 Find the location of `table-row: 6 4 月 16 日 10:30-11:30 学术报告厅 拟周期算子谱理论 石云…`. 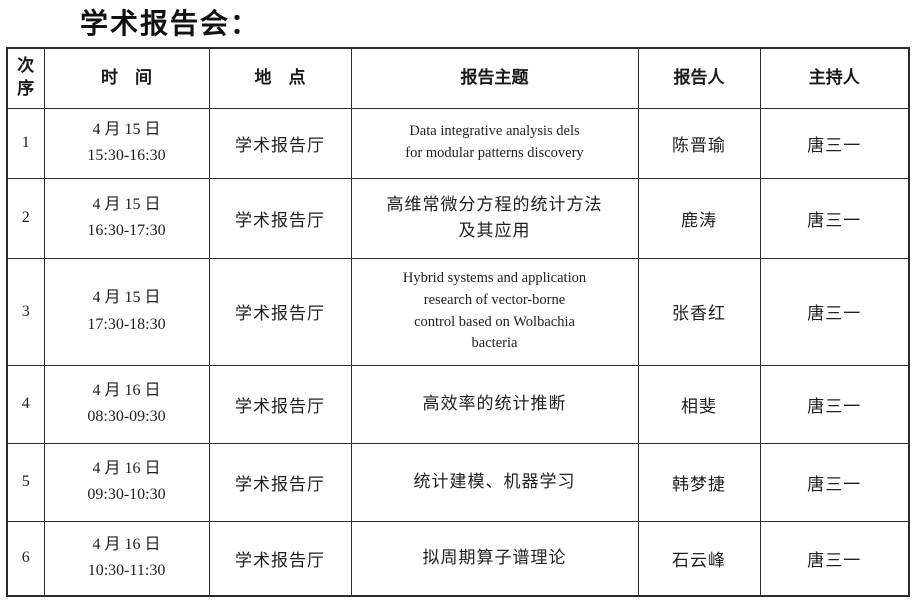

table-row: 6 4 月 16 日 10:30-11:30 学术报告厅 拟周期算子谱理论 石云… is located at coordinates (458, 558).